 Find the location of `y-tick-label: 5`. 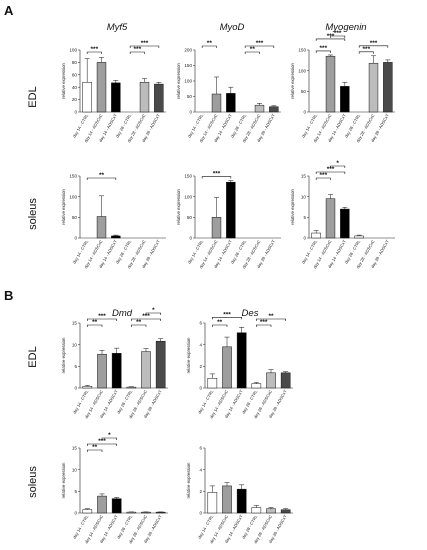

y-tick-label: 5 is located at coordinates (304, 217).